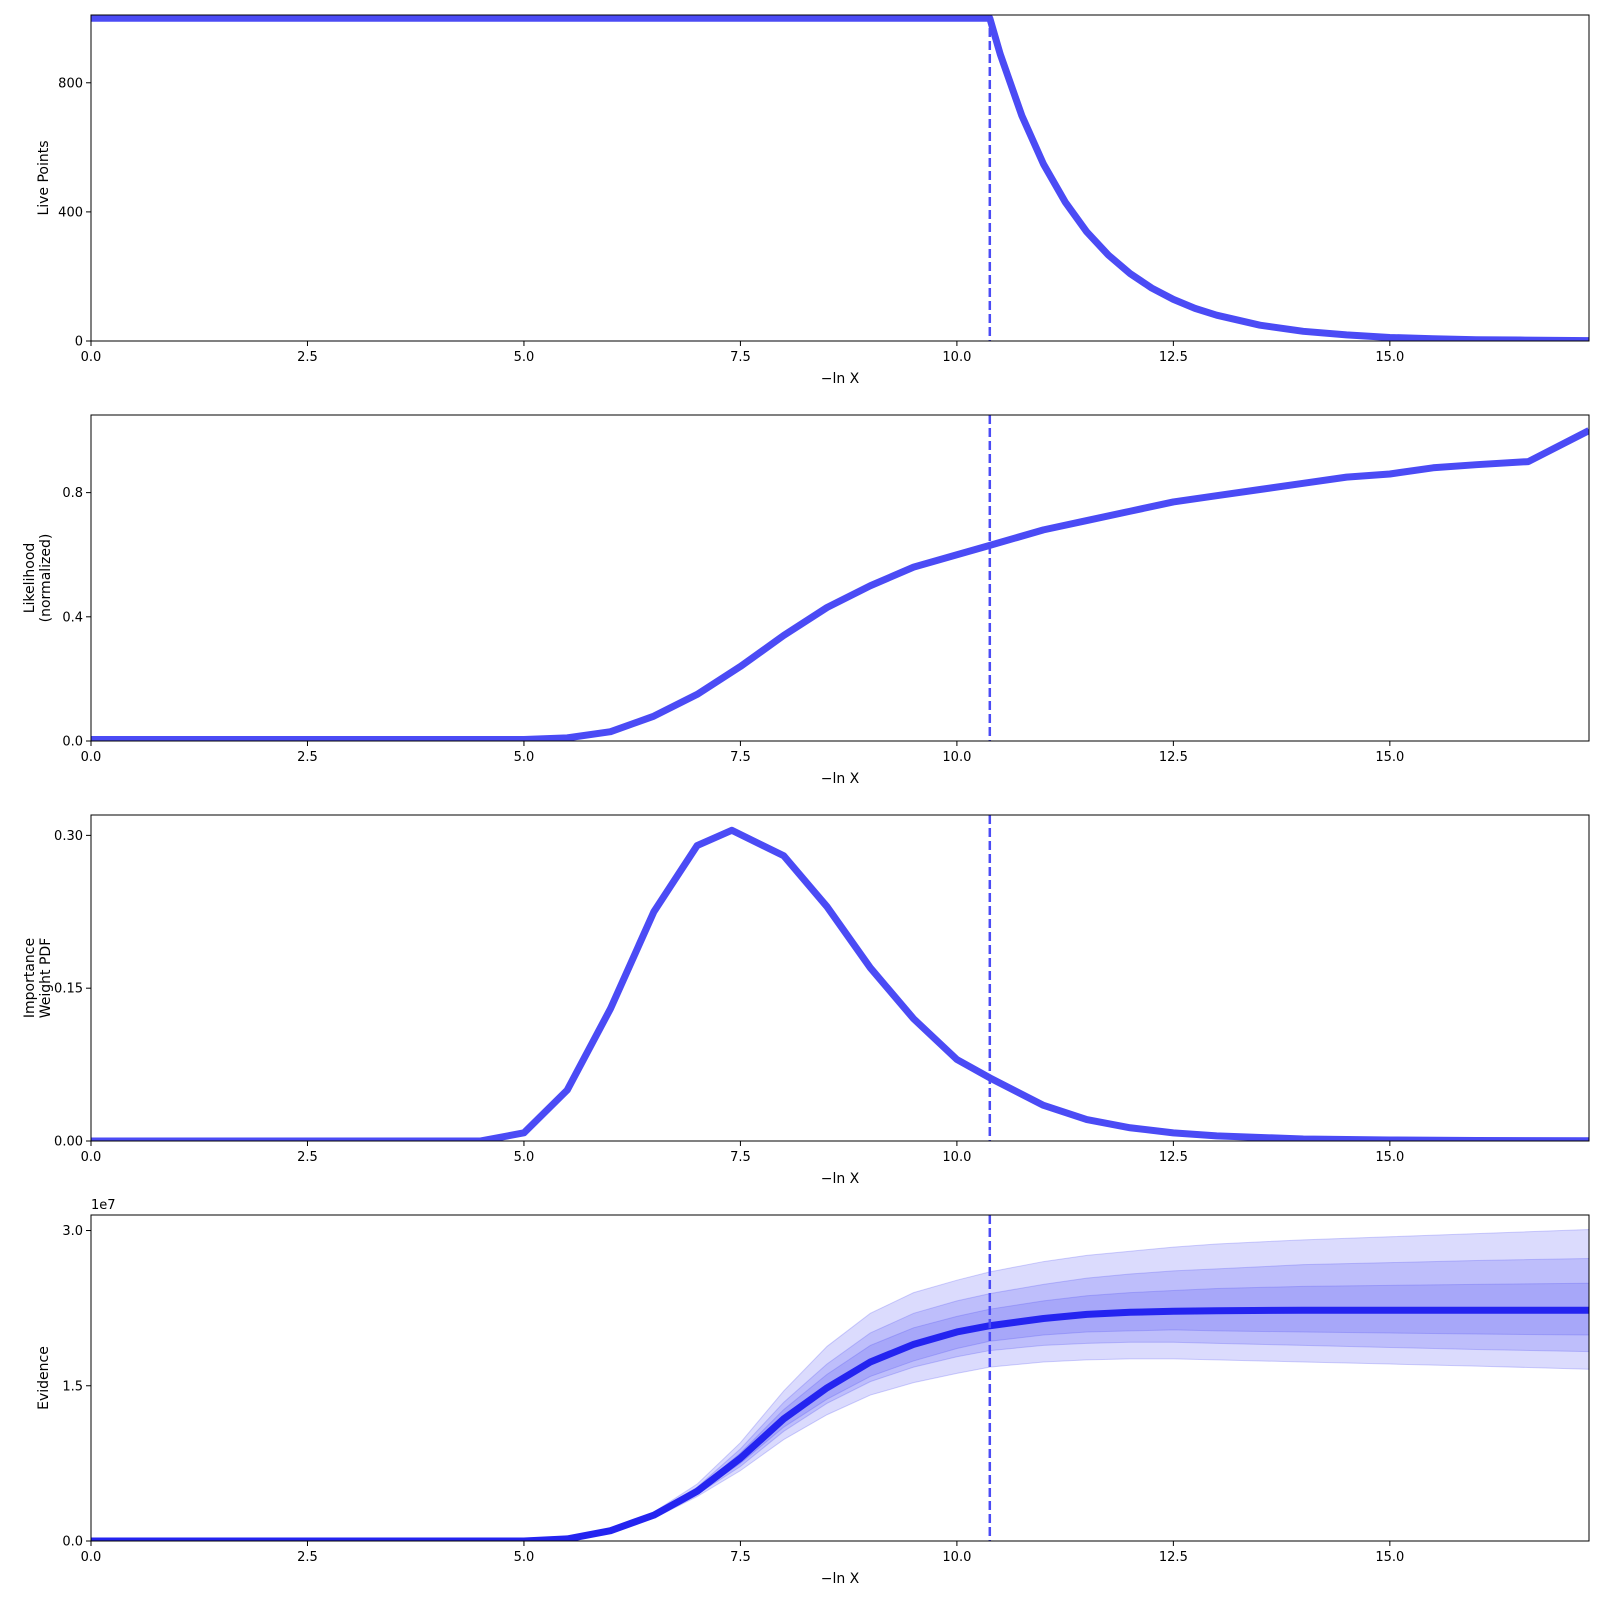  What do you see at coordinates (103, 1205) in the screenshot?
I see `y-offset-label: 1e7` at bounding box center [103, 1205].